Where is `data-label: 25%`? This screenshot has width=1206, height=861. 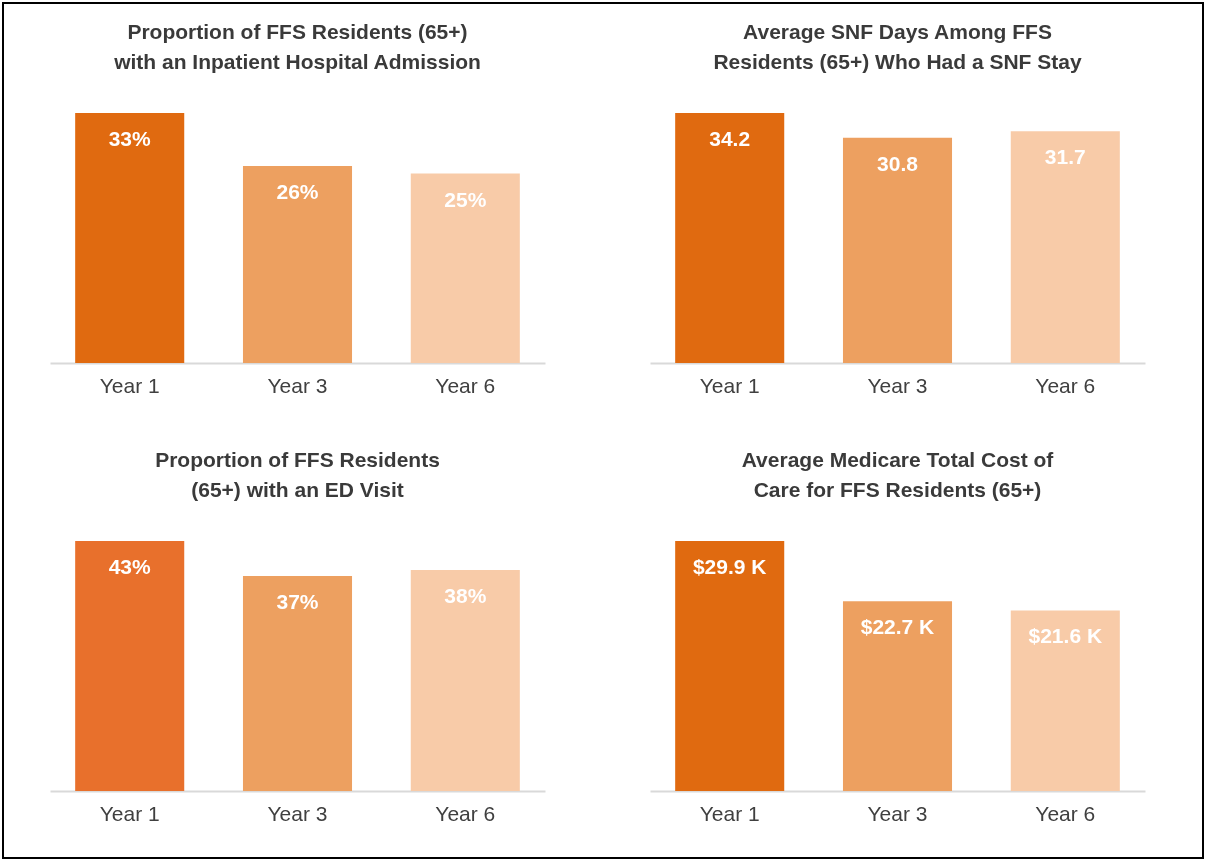 data-label: 25% is located at coordinates (465, 199).